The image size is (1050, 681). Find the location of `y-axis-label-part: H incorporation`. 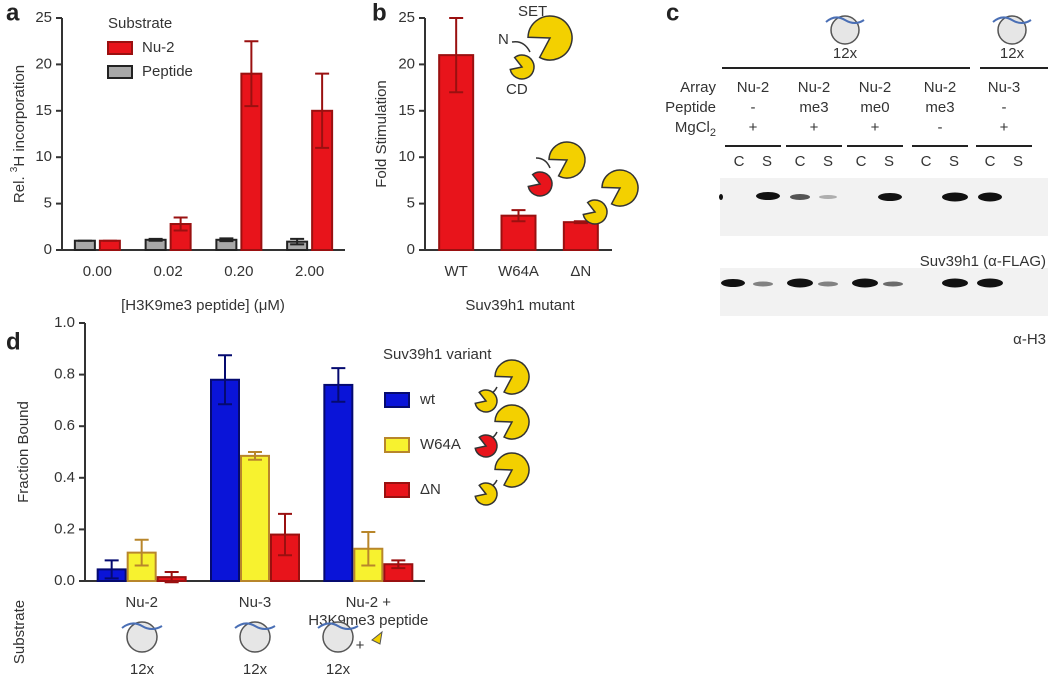

y-axis-label-part: H incorporation is located at coordinates (19, 116).